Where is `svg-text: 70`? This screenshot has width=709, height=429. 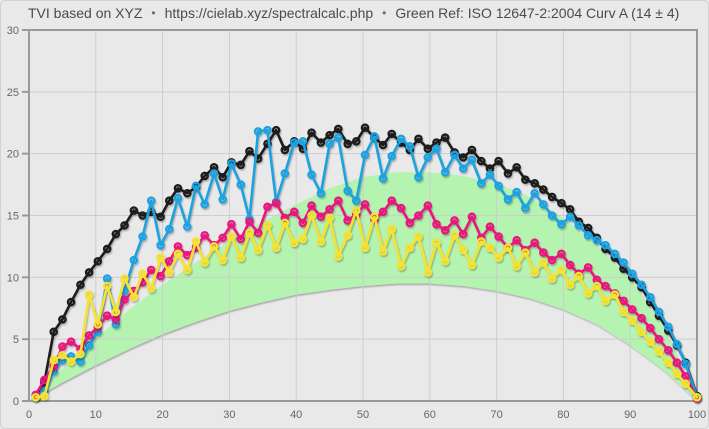
svg-text: 70 is located at coordinates (496, 415).